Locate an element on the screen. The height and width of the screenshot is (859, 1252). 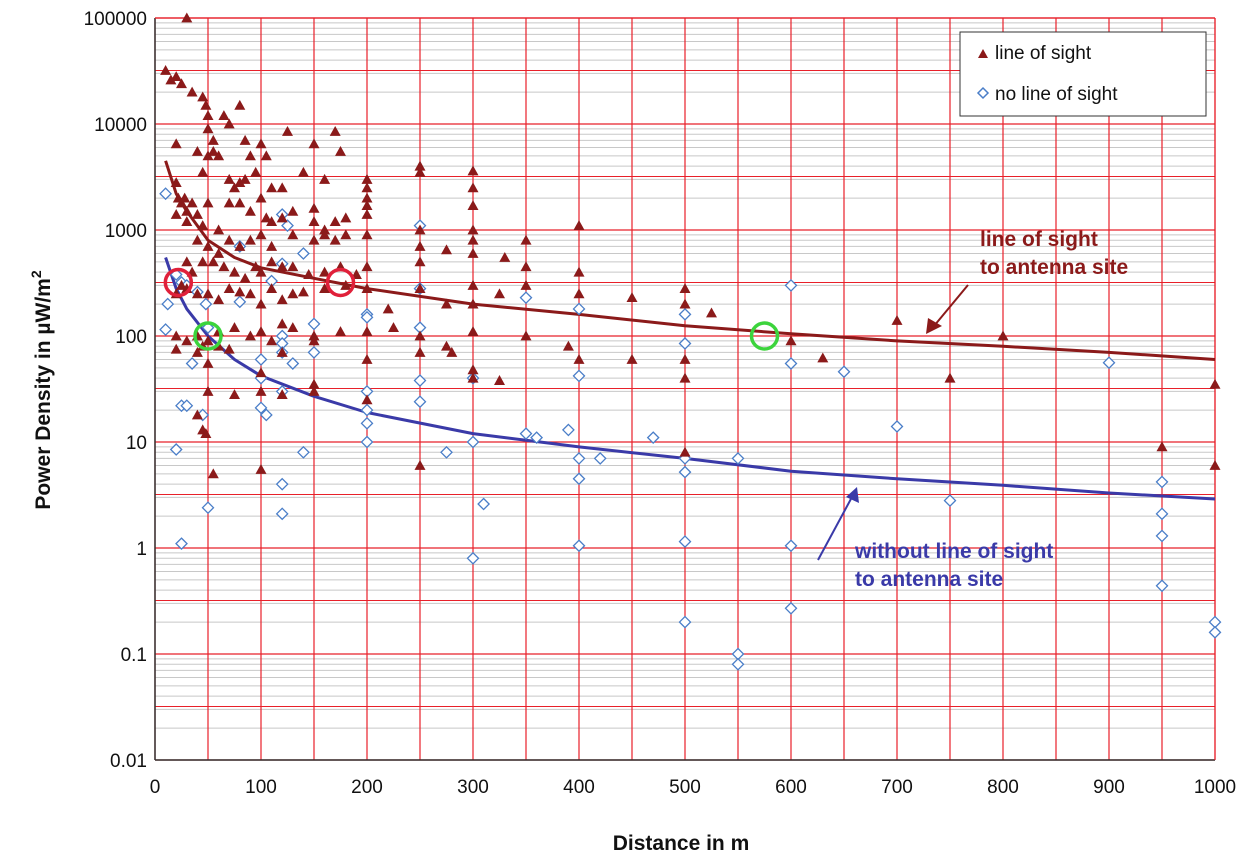
x-axis-title: Distance in m is located at coordinates (681, 843).